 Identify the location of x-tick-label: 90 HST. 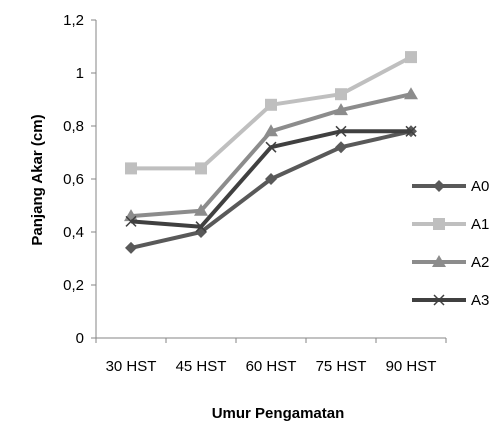
(411, 366).